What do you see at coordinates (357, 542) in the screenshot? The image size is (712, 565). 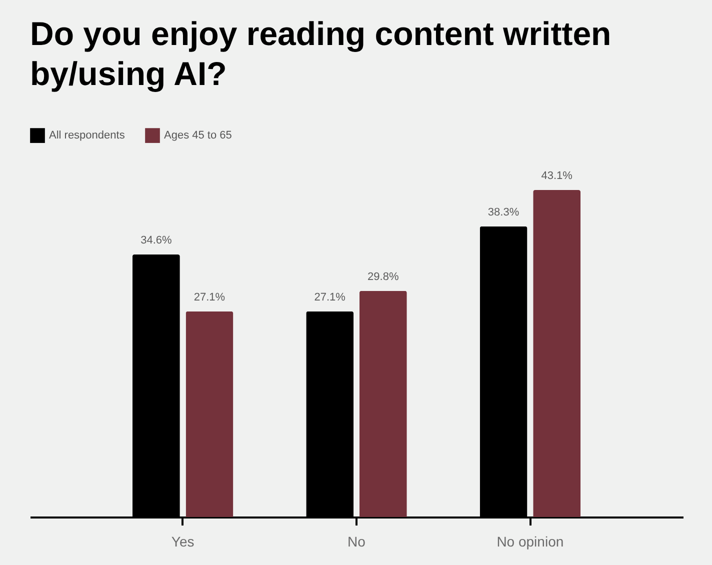 I see `x-tick-label: No` at bounding box center [357, 542].